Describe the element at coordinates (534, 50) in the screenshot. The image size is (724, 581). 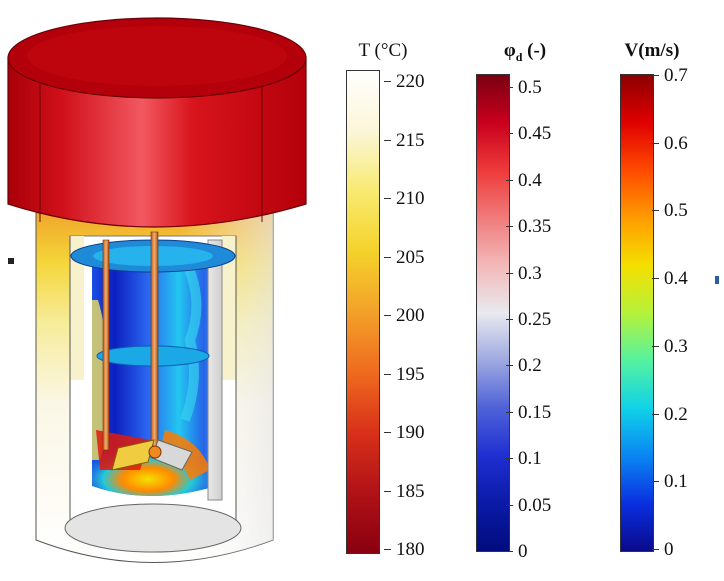
I see `phase-fraction-title-unit: (-)` at that location.